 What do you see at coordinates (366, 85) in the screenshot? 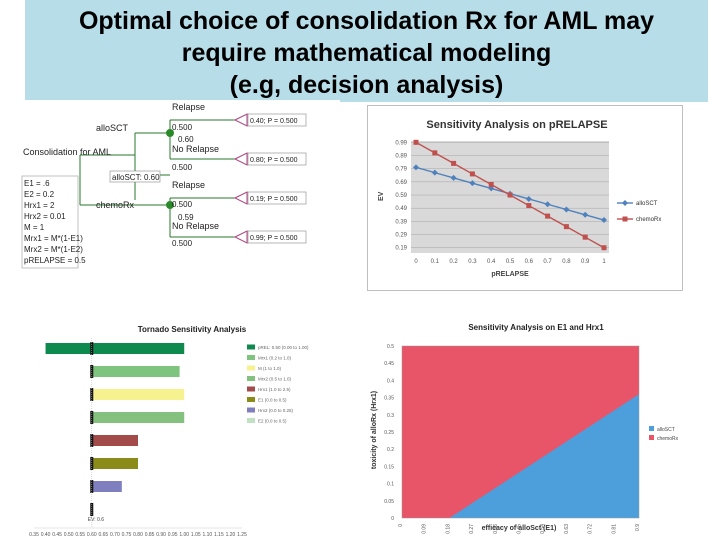
I see `title-line-3: (e.g, decision analysis)` at bounding box center [366, 85].